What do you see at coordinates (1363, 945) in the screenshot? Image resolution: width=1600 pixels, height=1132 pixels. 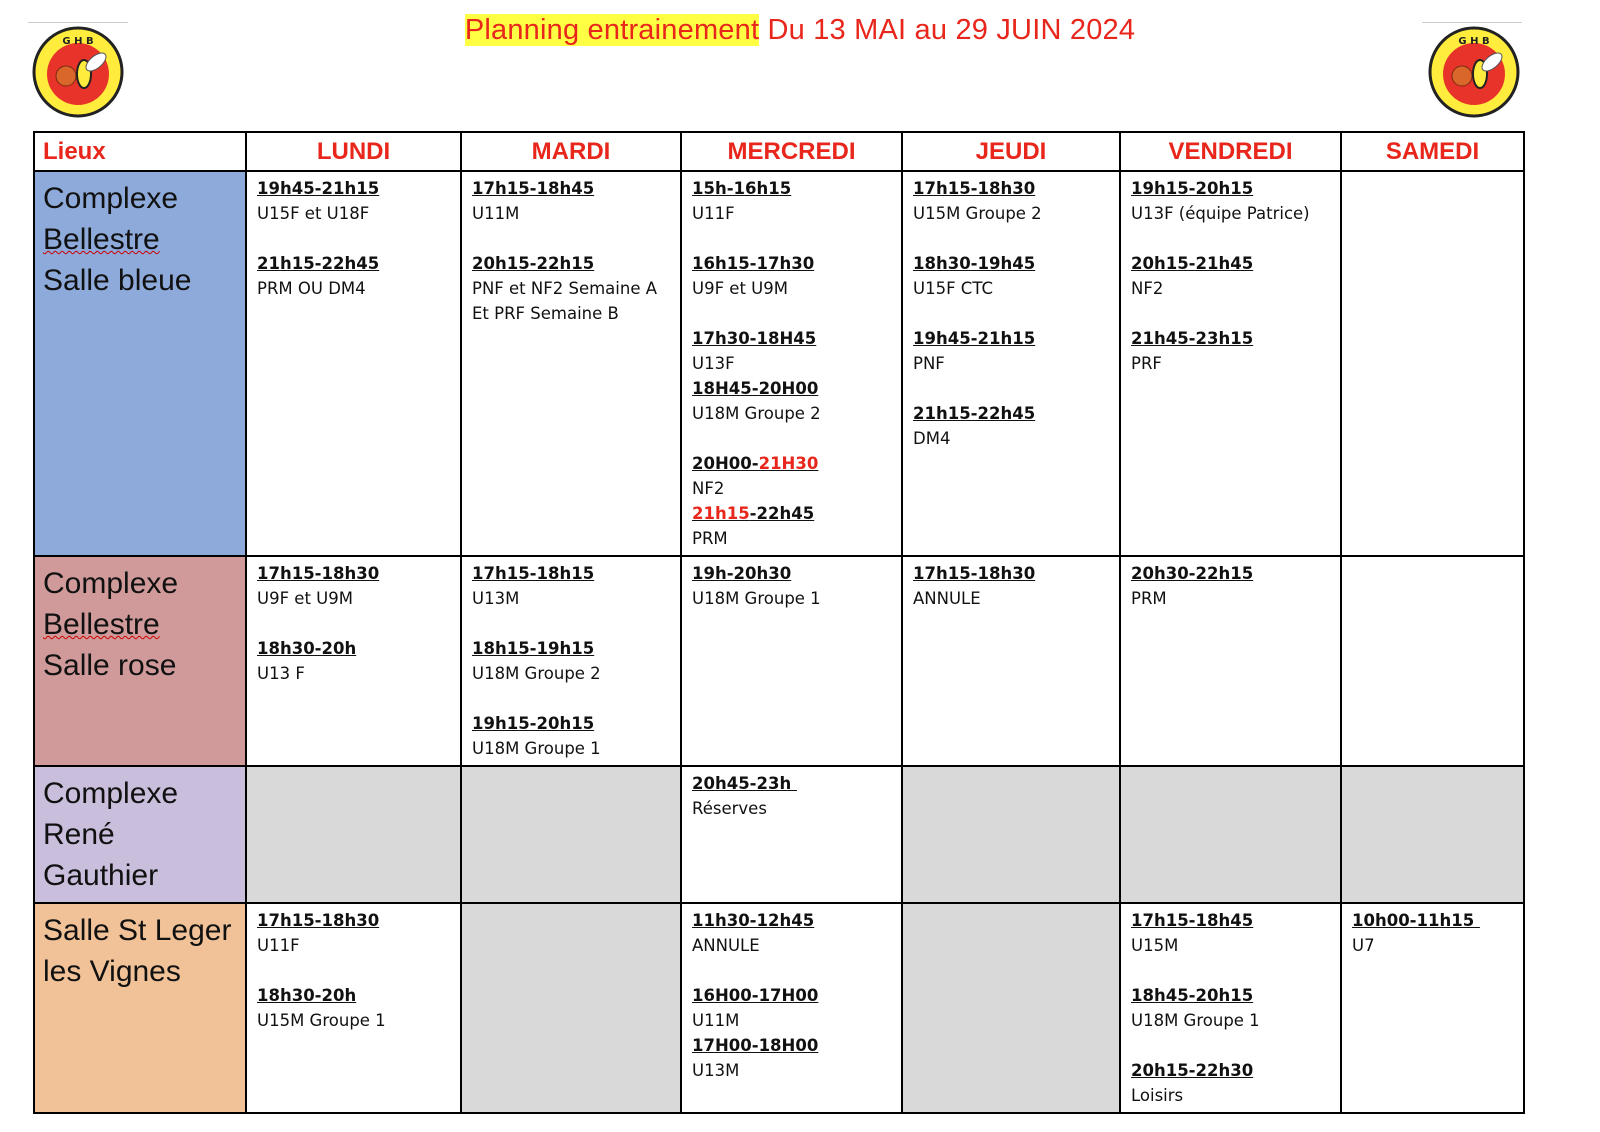 I see `session-team: U7` at bounding box center [1363, 945].